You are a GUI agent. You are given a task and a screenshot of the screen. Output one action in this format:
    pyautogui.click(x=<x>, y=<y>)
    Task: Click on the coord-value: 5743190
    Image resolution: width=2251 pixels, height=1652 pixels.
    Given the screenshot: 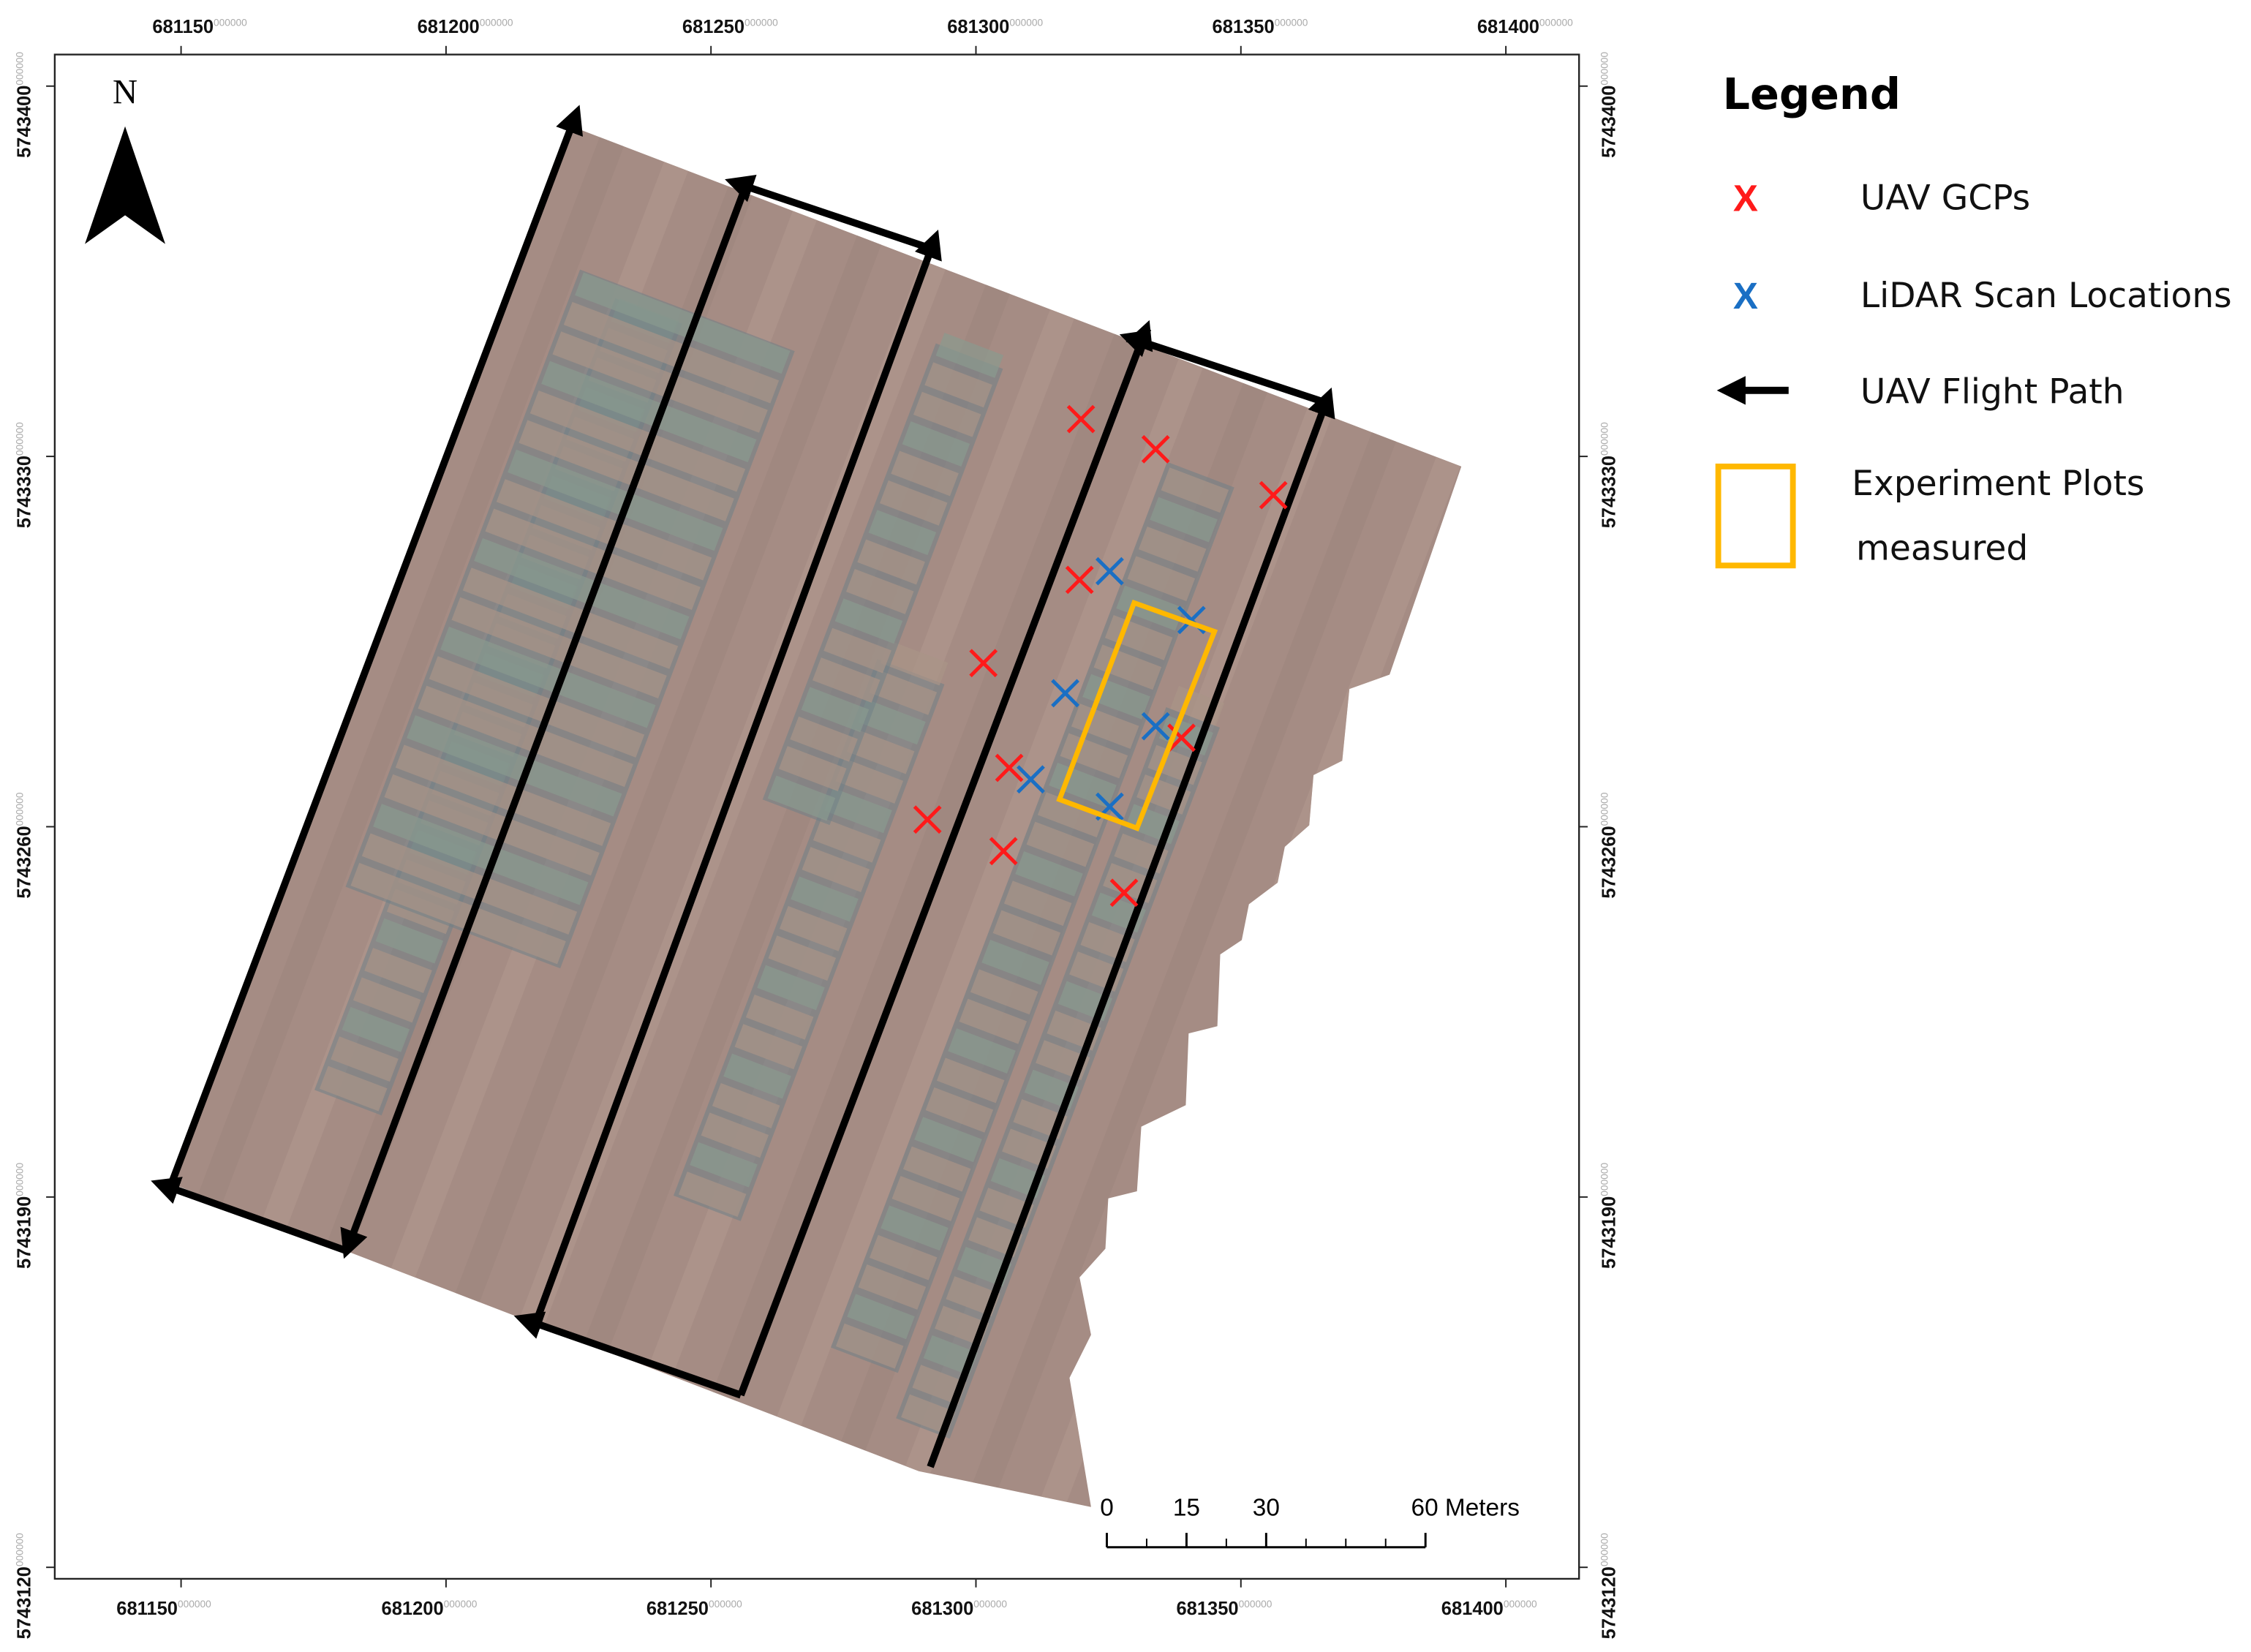 What is the action you would take?
    pyautogui.click(x=1609, y=1233)
    